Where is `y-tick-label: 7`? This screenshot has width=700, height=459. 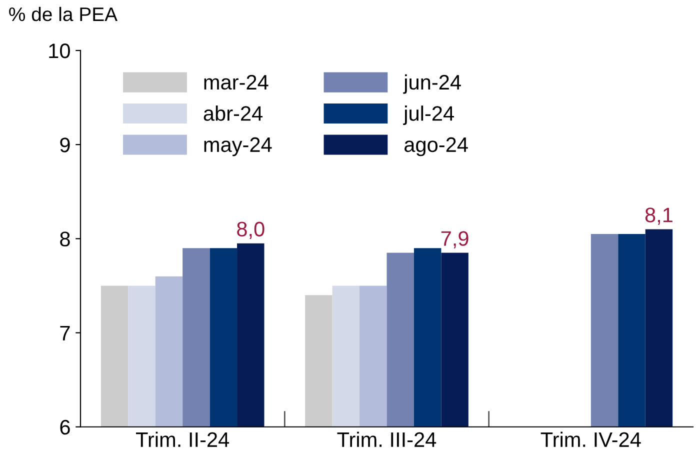 y-tick-label: 7 is located at coordinates (65, 333).